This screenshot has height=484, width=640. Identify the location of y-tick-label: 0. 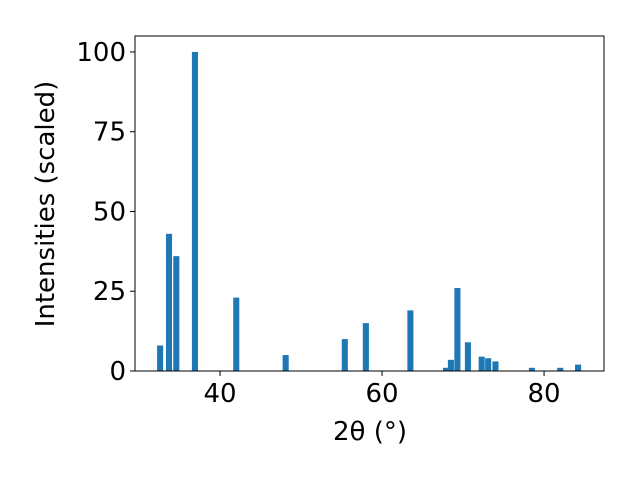
(117, 372).